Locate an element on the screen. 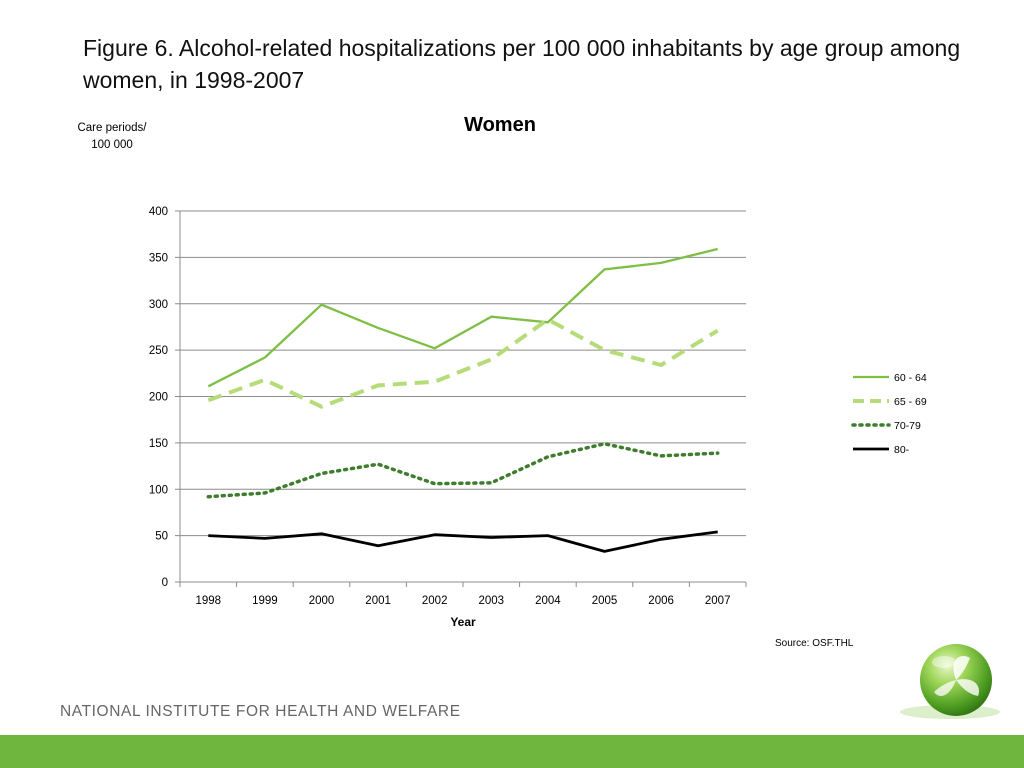 The width and height of the screenshot is (1024, 768). legend: 60 - 64 65 - 69 70-79 80- is located at coordinates (889, 414).